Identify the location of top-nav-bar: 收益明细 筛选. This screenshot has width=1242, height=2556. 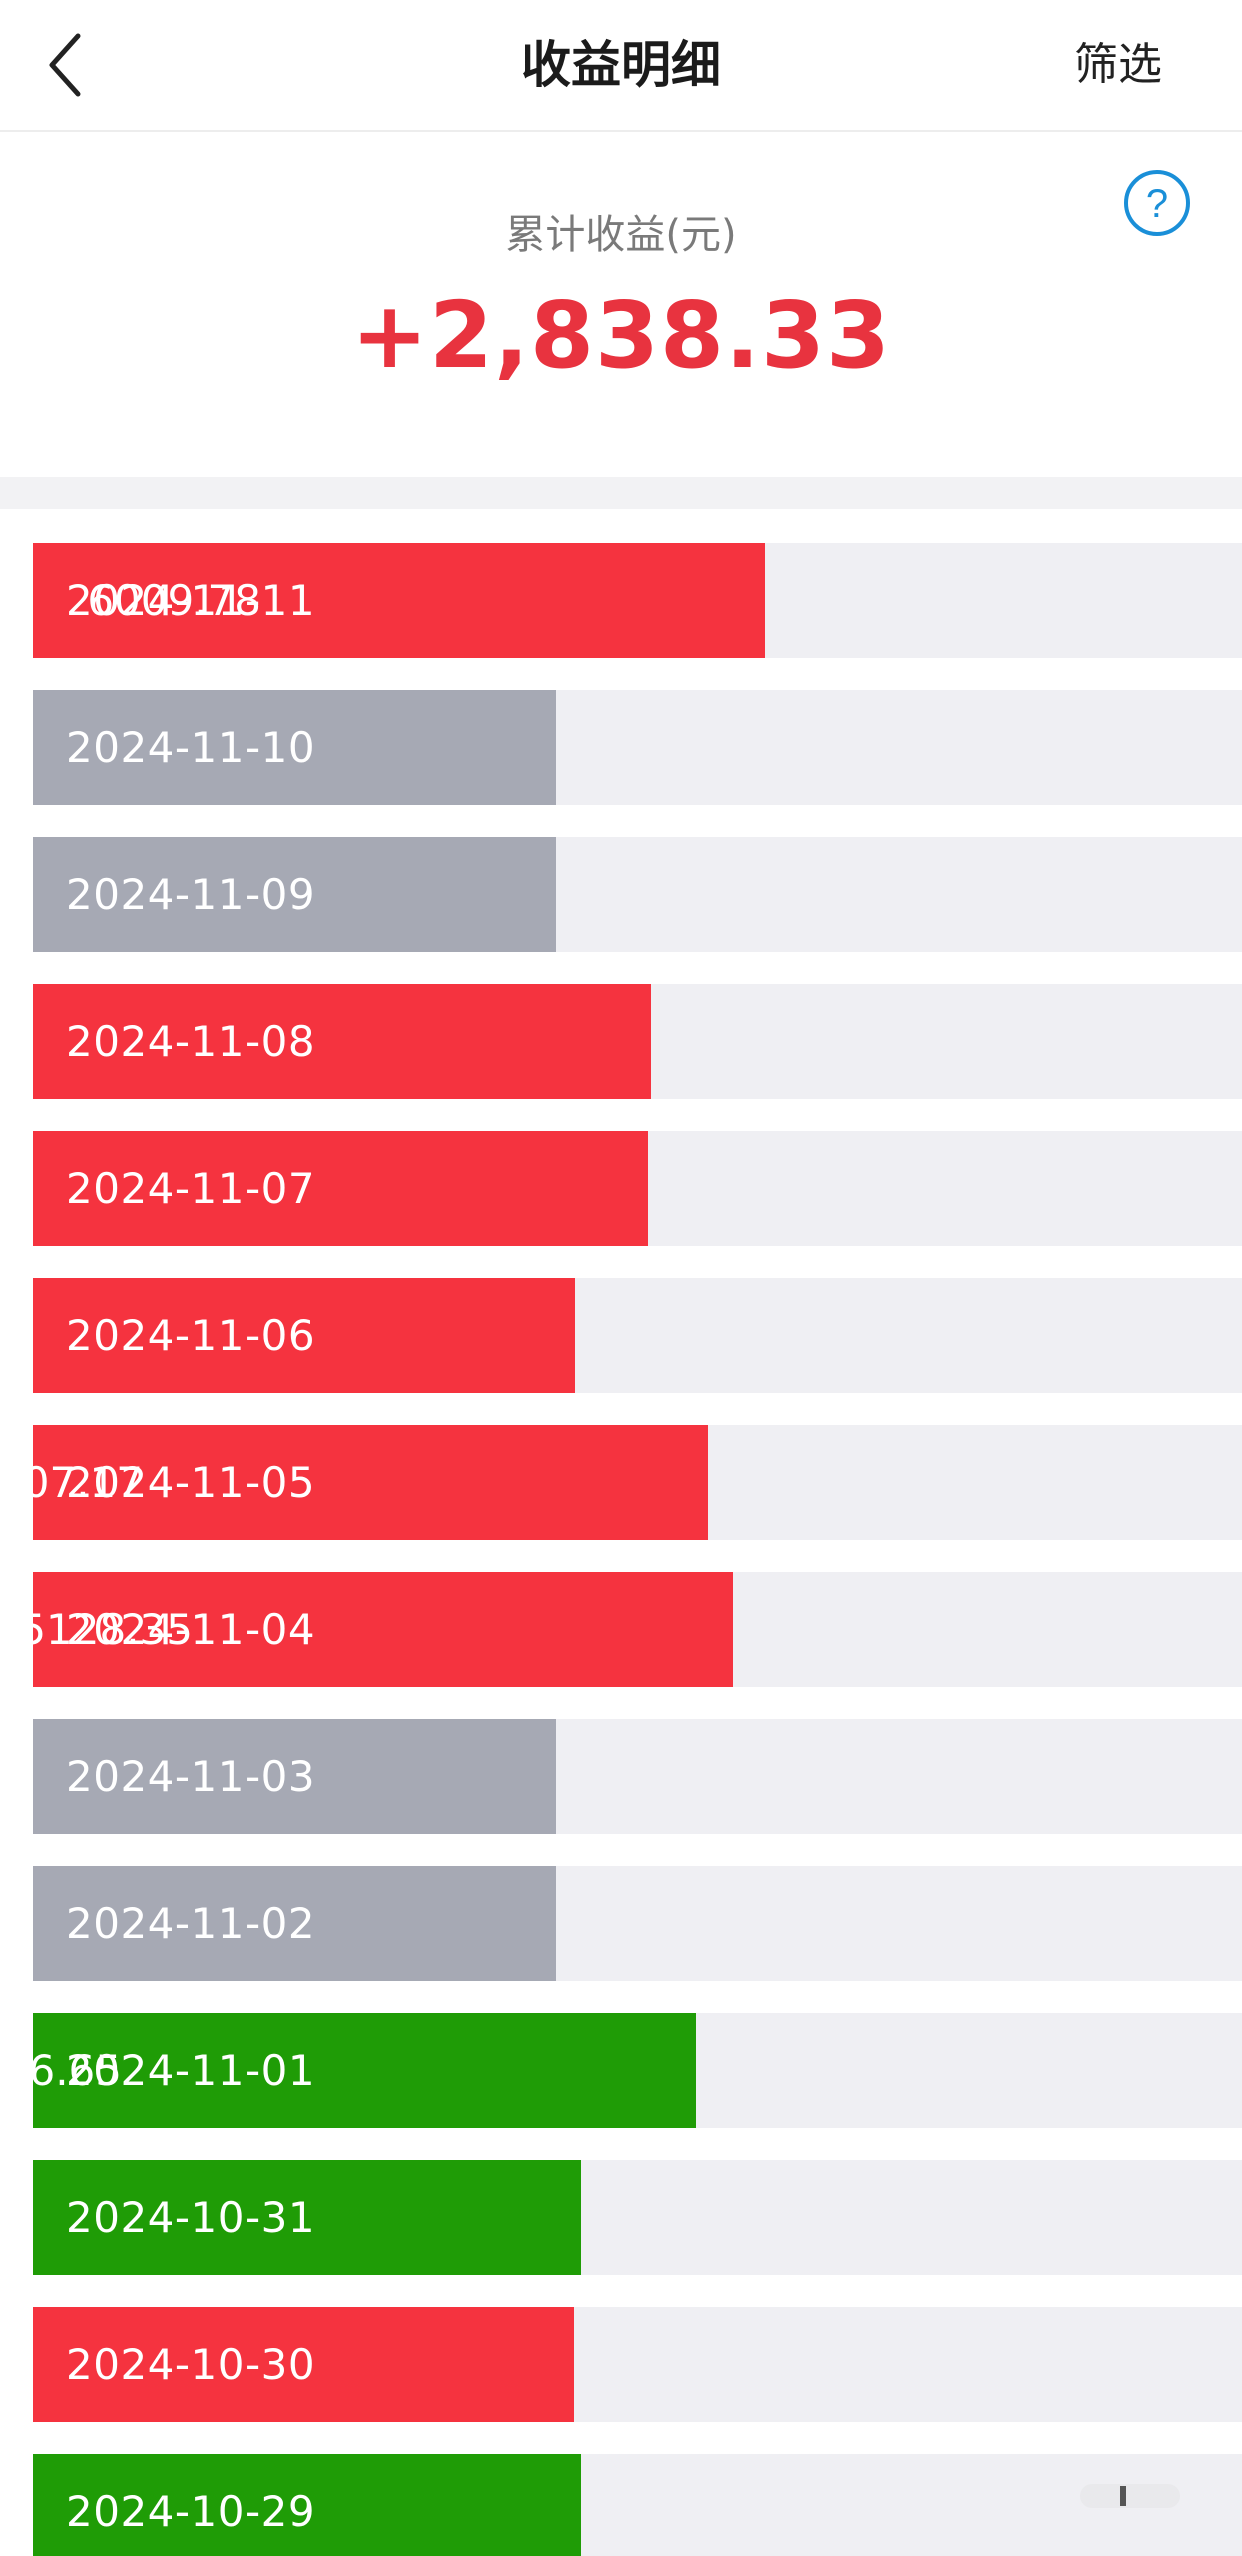
(621, 66).